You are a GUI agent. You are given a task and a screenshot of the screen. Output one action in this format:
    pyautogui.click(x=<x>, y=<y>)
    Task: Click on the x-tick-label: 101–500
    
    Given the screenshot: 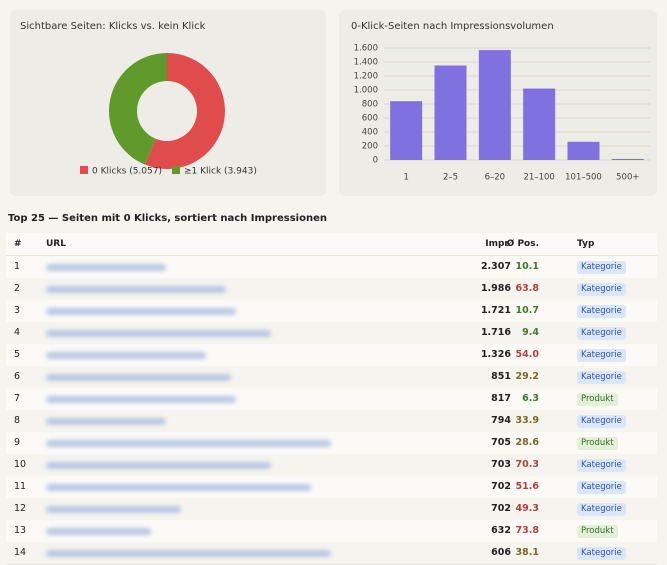 What is the action you would take?
    pyautogui.click(x=583, y=178)
    